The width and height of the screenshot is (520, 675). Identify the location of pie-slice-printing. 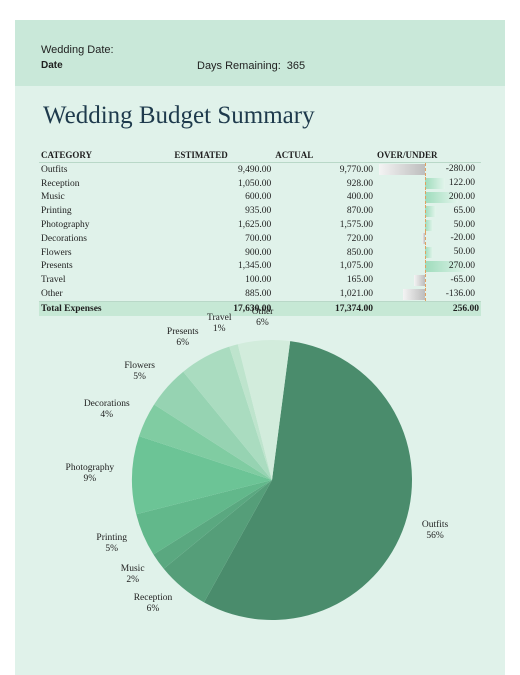
(204, 517).